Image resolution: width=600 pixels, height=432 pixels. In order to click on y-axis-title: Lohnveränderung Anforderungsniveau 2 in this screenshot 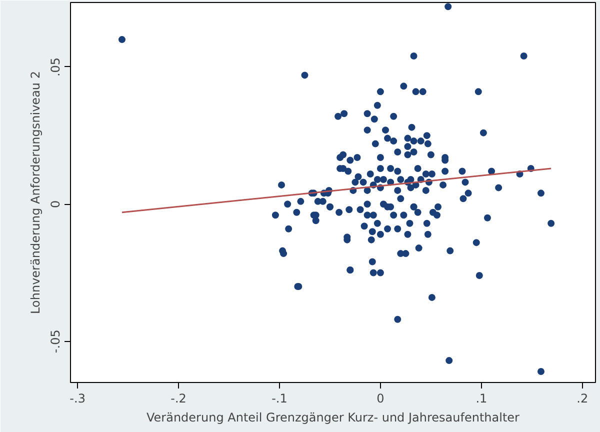, I will do `click(35, 192)`.